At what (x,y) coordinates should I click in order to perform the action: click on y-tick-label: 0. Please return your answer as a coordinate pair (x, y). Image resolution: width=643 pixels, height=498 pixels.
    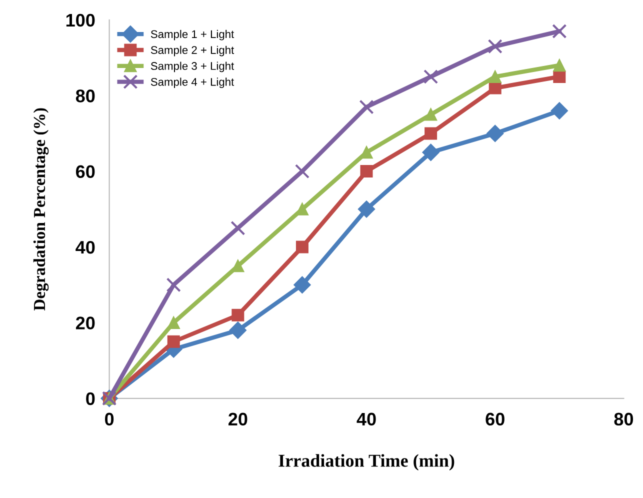
    Looking at the image, I should click on (90, 399).